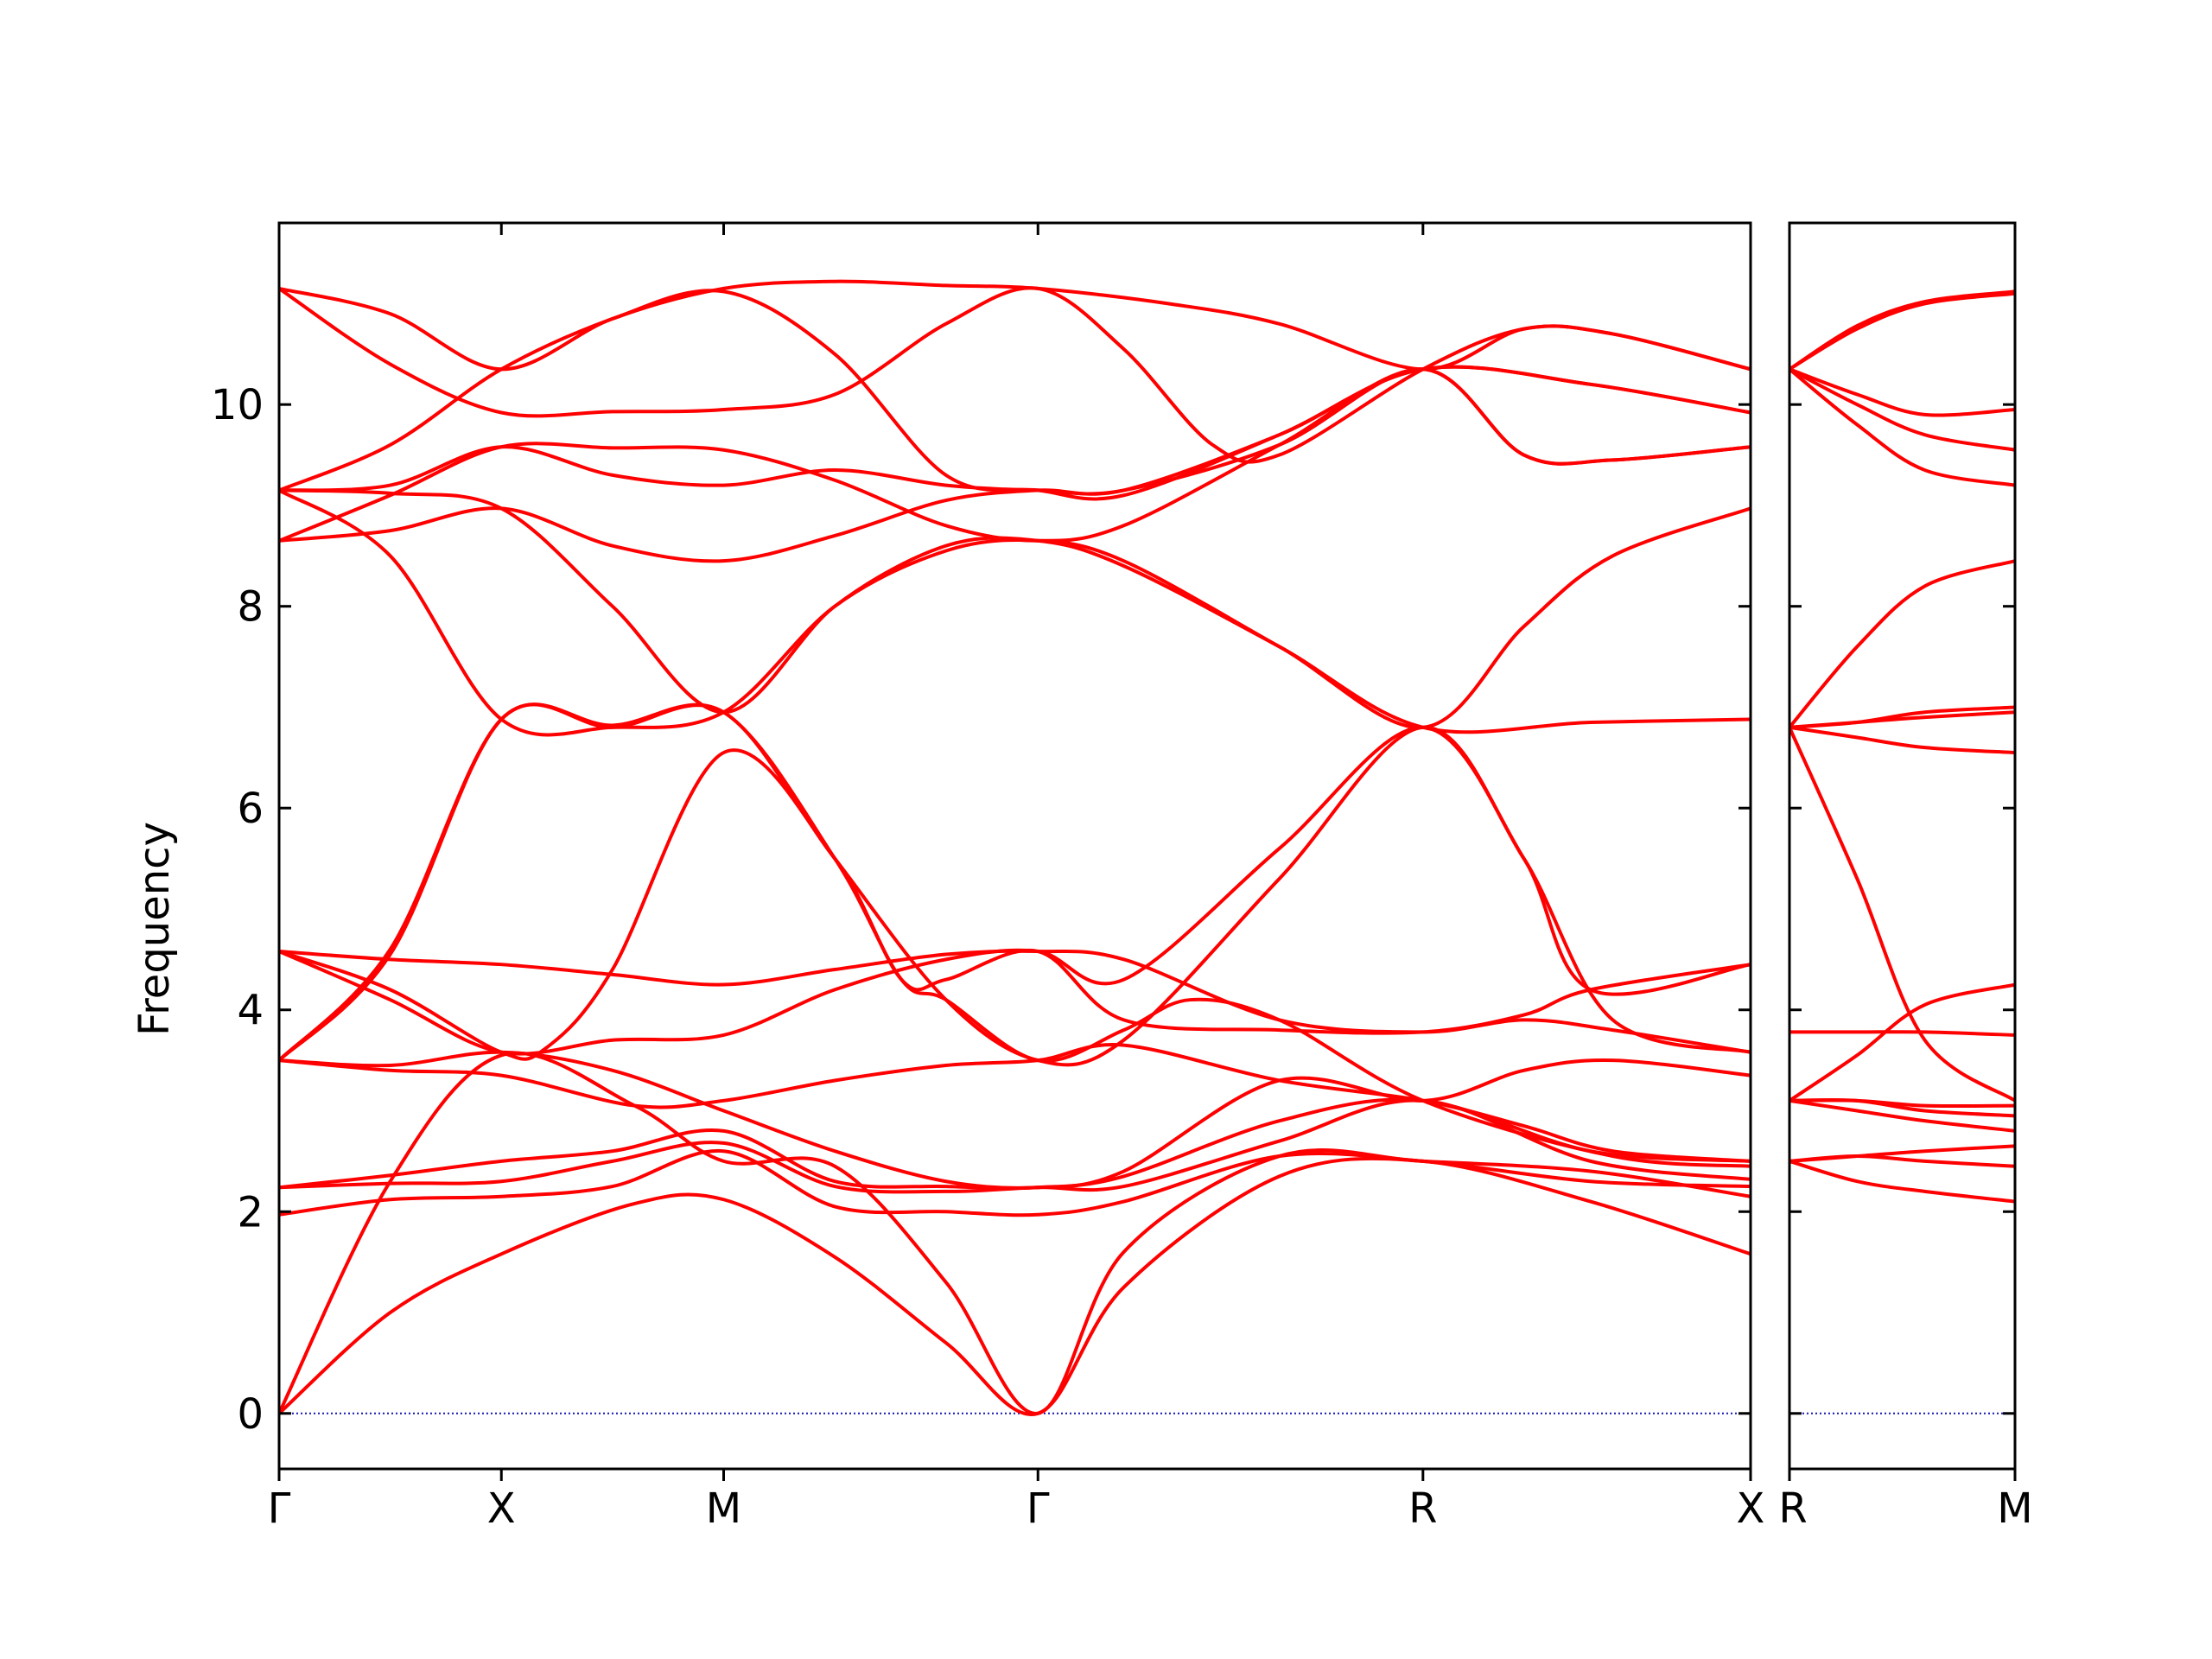  What do you see at coordinates (250, 809) in the screenshot?
I see `y-tick-label: 6` at bounding box center [250, 809].